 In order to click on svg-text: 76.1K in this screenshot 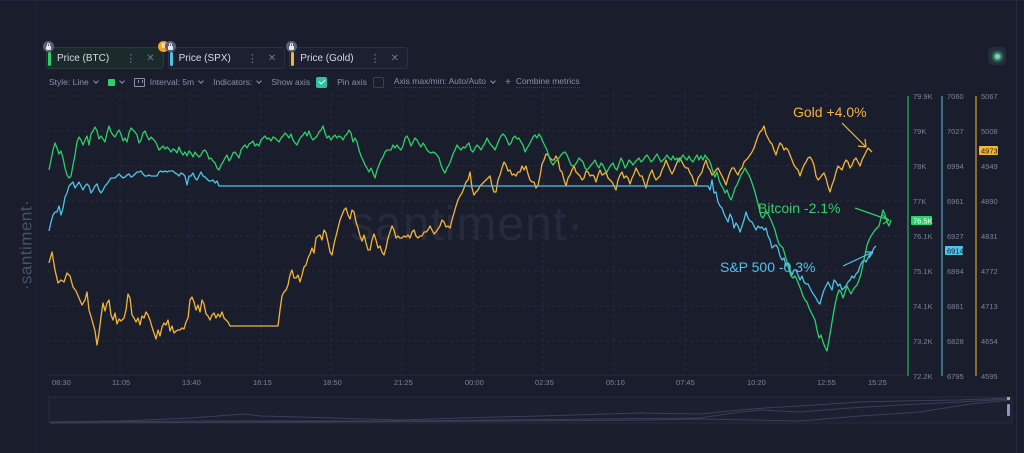, I will do `click(923, 236)`.